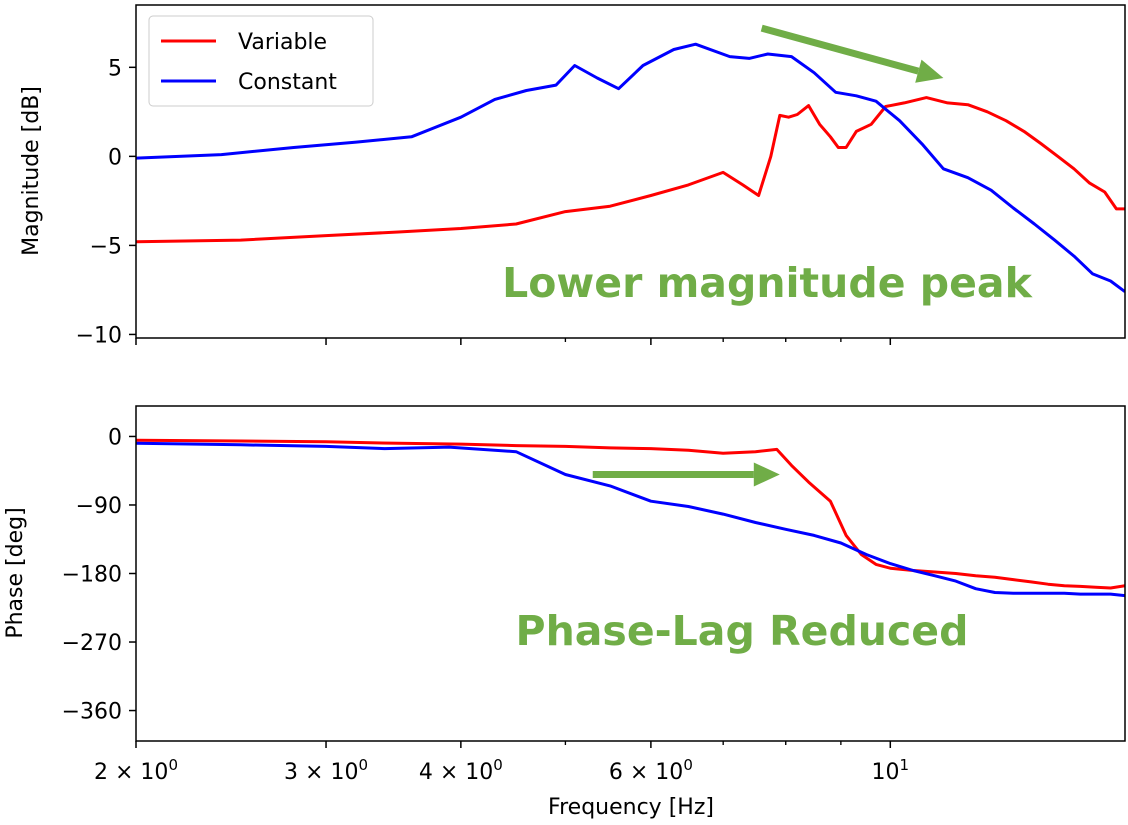 This screenshot has height=825, width=1128. I want to click on arrow-shaft, so click(840, 49).